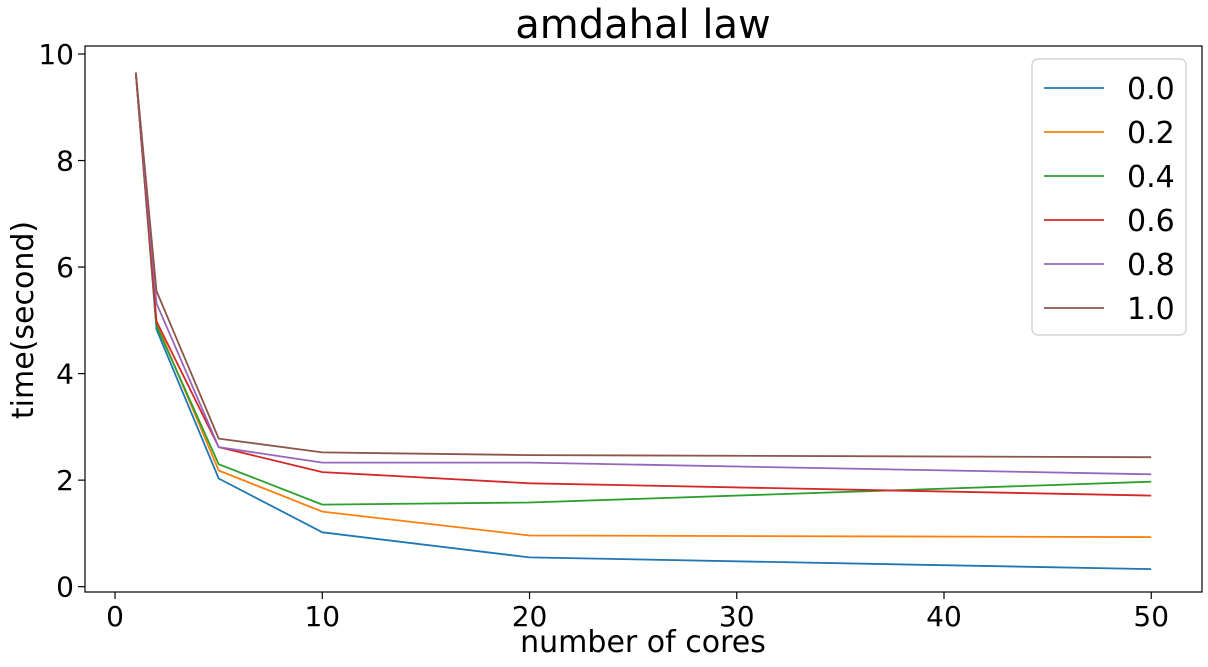 The height and width of the screenshot is (667, 1208). Describe the element at coordinates (1151, 89) in the screenshot. I see `legend-label-0: 0.0` at that location.